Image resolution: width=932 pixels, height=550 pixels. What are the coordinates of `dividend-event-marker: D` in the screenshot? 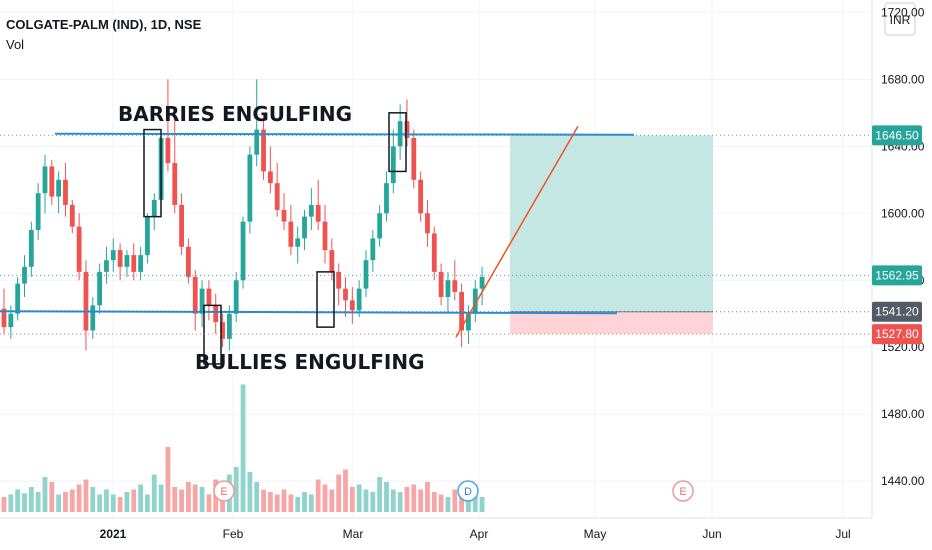 It's located at (468, 491).